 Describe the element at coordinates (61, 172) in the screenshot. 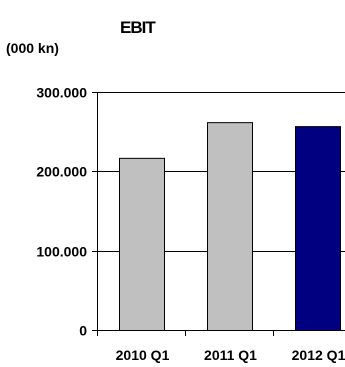

I see `y-tick-label: 200.000` at that location.